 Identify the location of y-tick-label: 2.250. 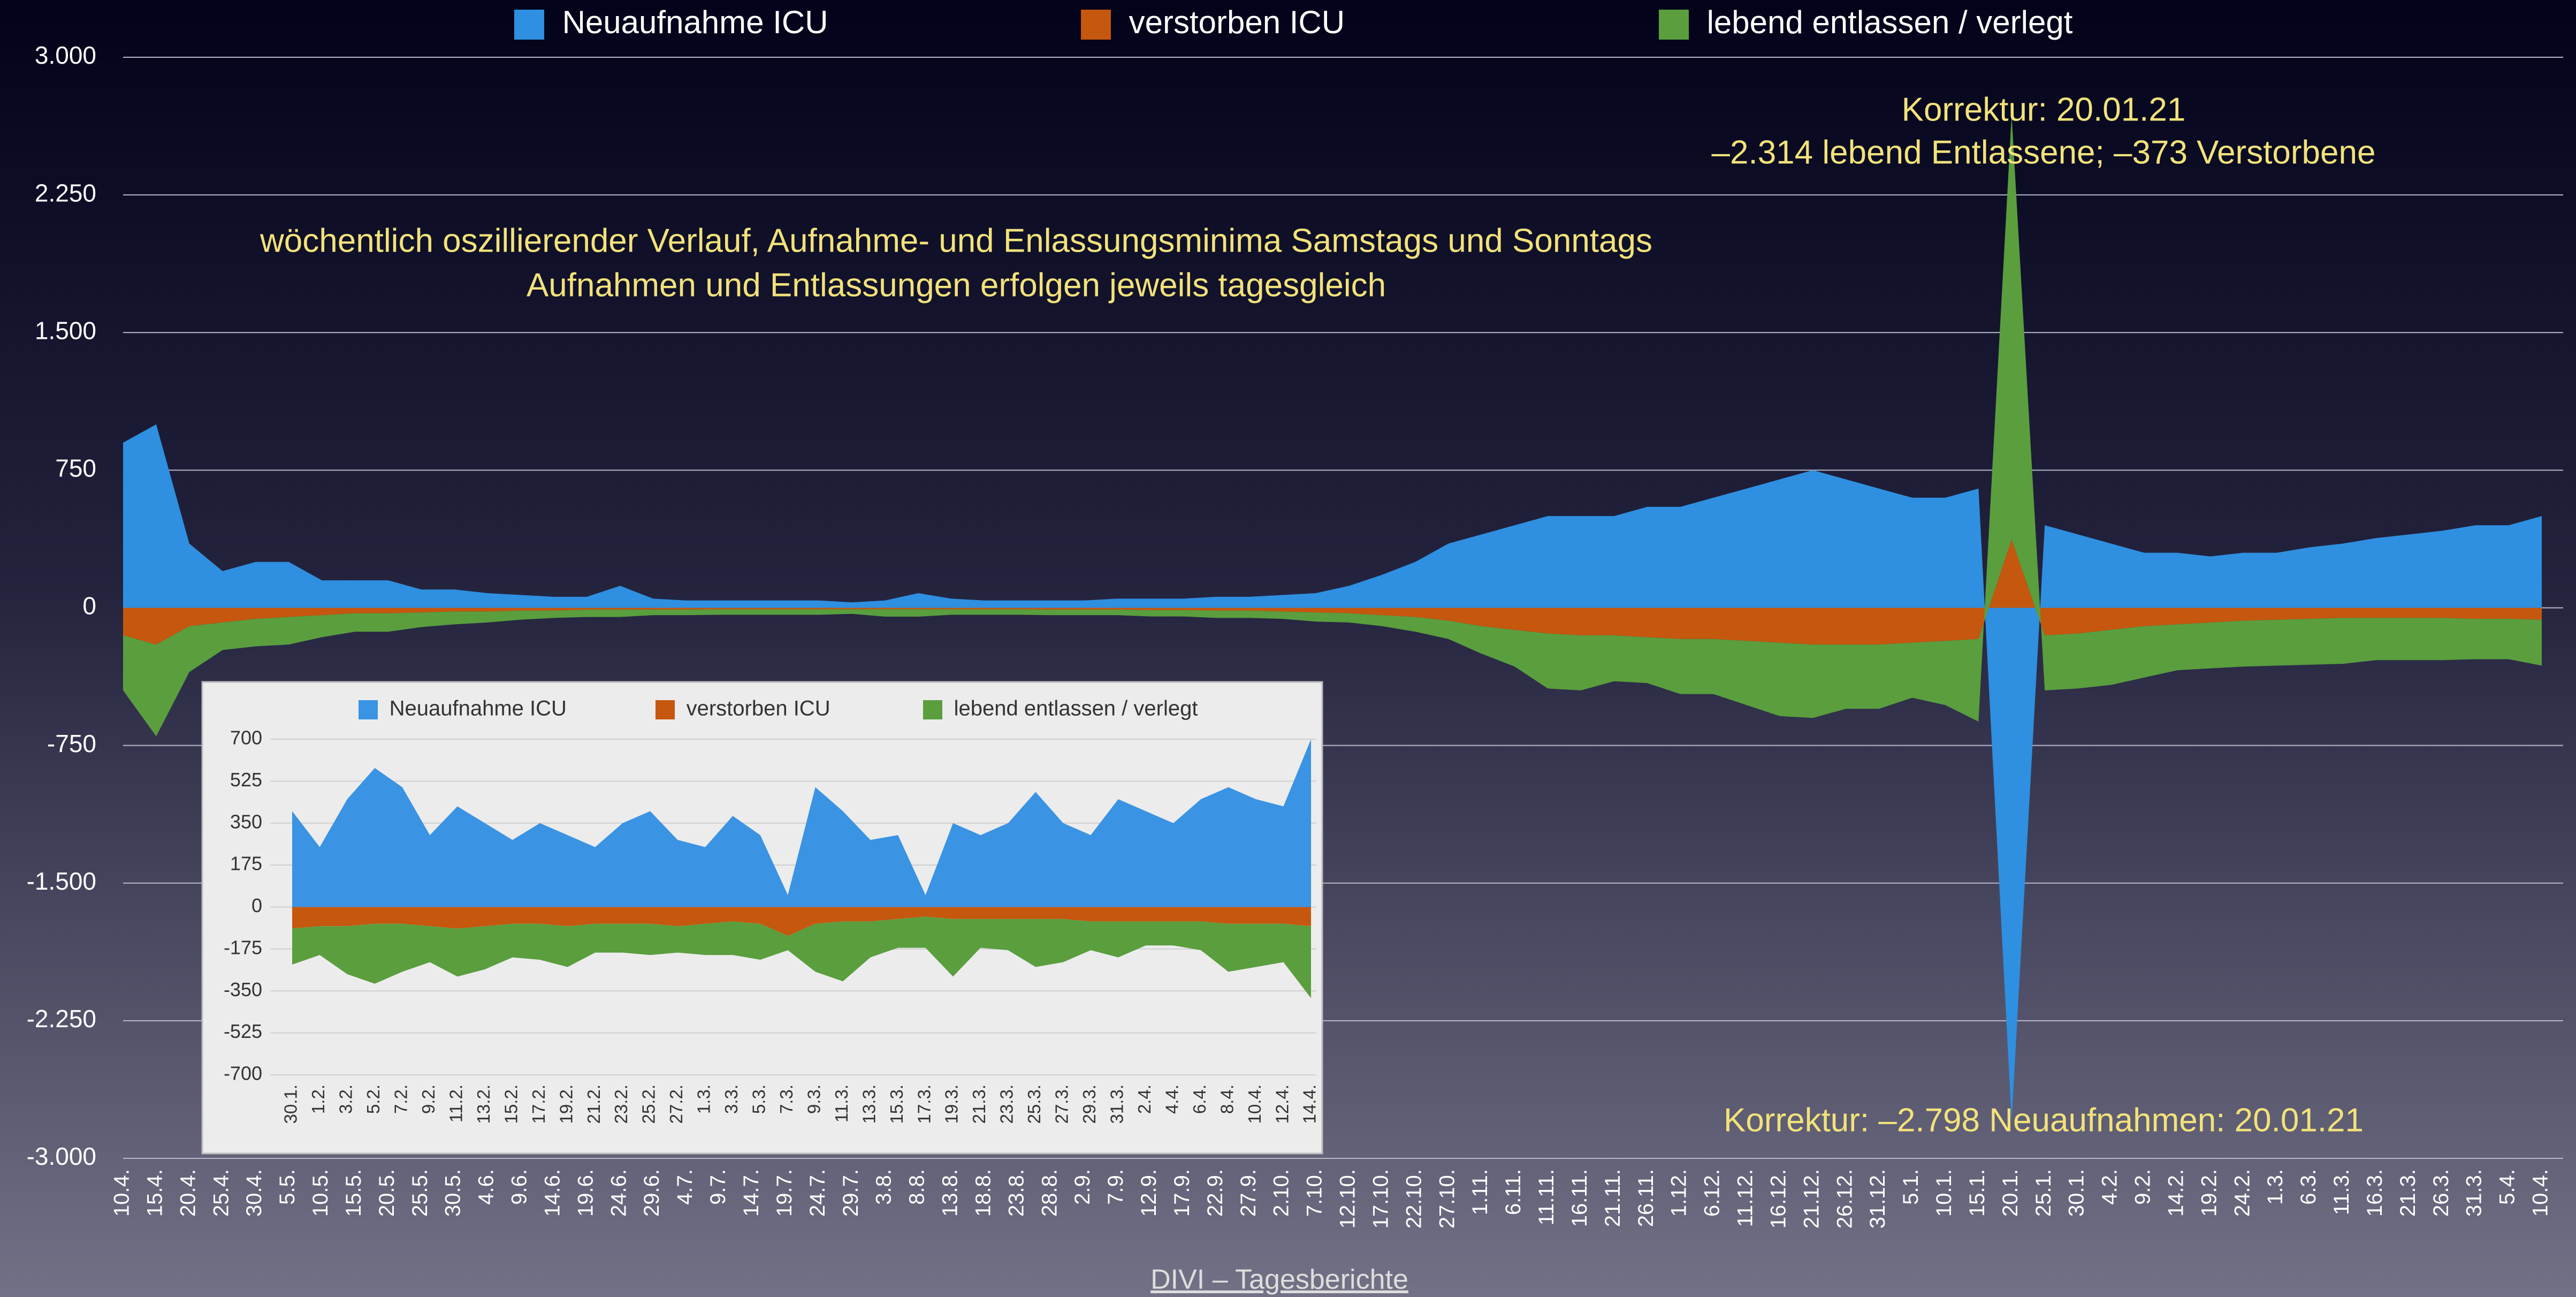
(65, 193).